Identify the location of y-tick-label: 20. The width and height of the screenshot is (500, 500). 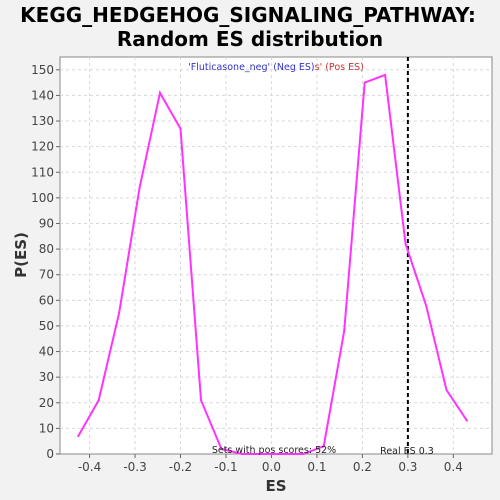
(46, 403).